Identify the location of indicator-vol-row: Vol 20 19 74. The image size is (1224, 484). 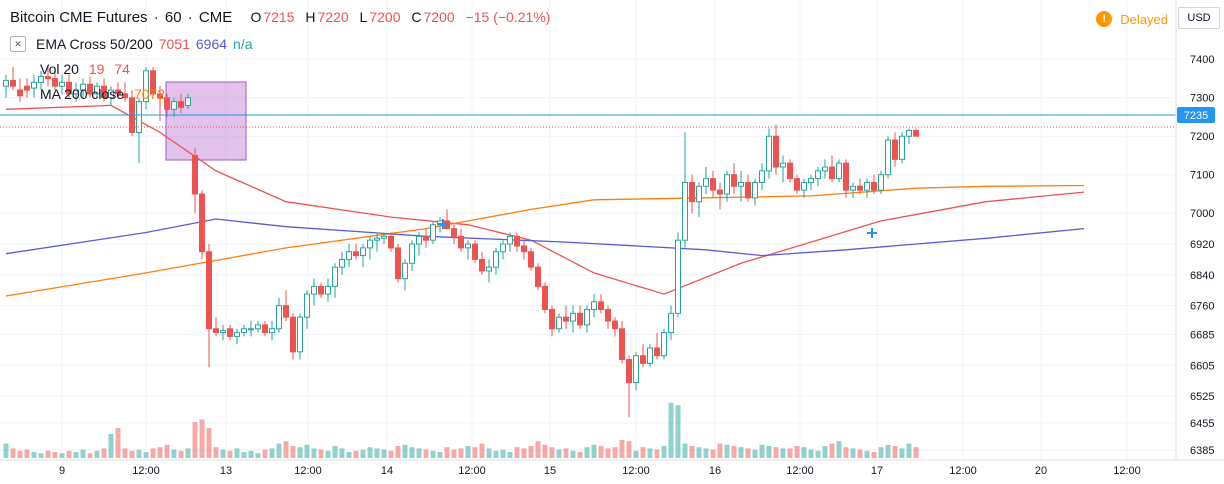
(85, 69).